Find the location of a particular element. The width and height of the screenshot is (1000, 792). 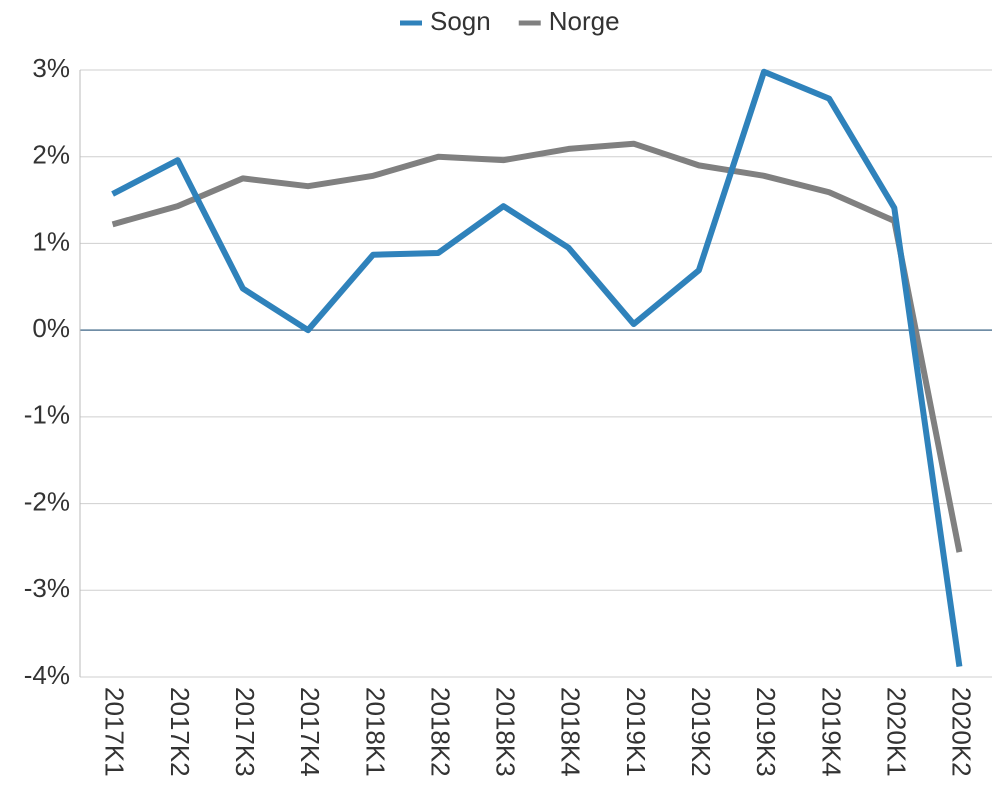

y-tick-label: -3% is located at coordinates (47, 588).